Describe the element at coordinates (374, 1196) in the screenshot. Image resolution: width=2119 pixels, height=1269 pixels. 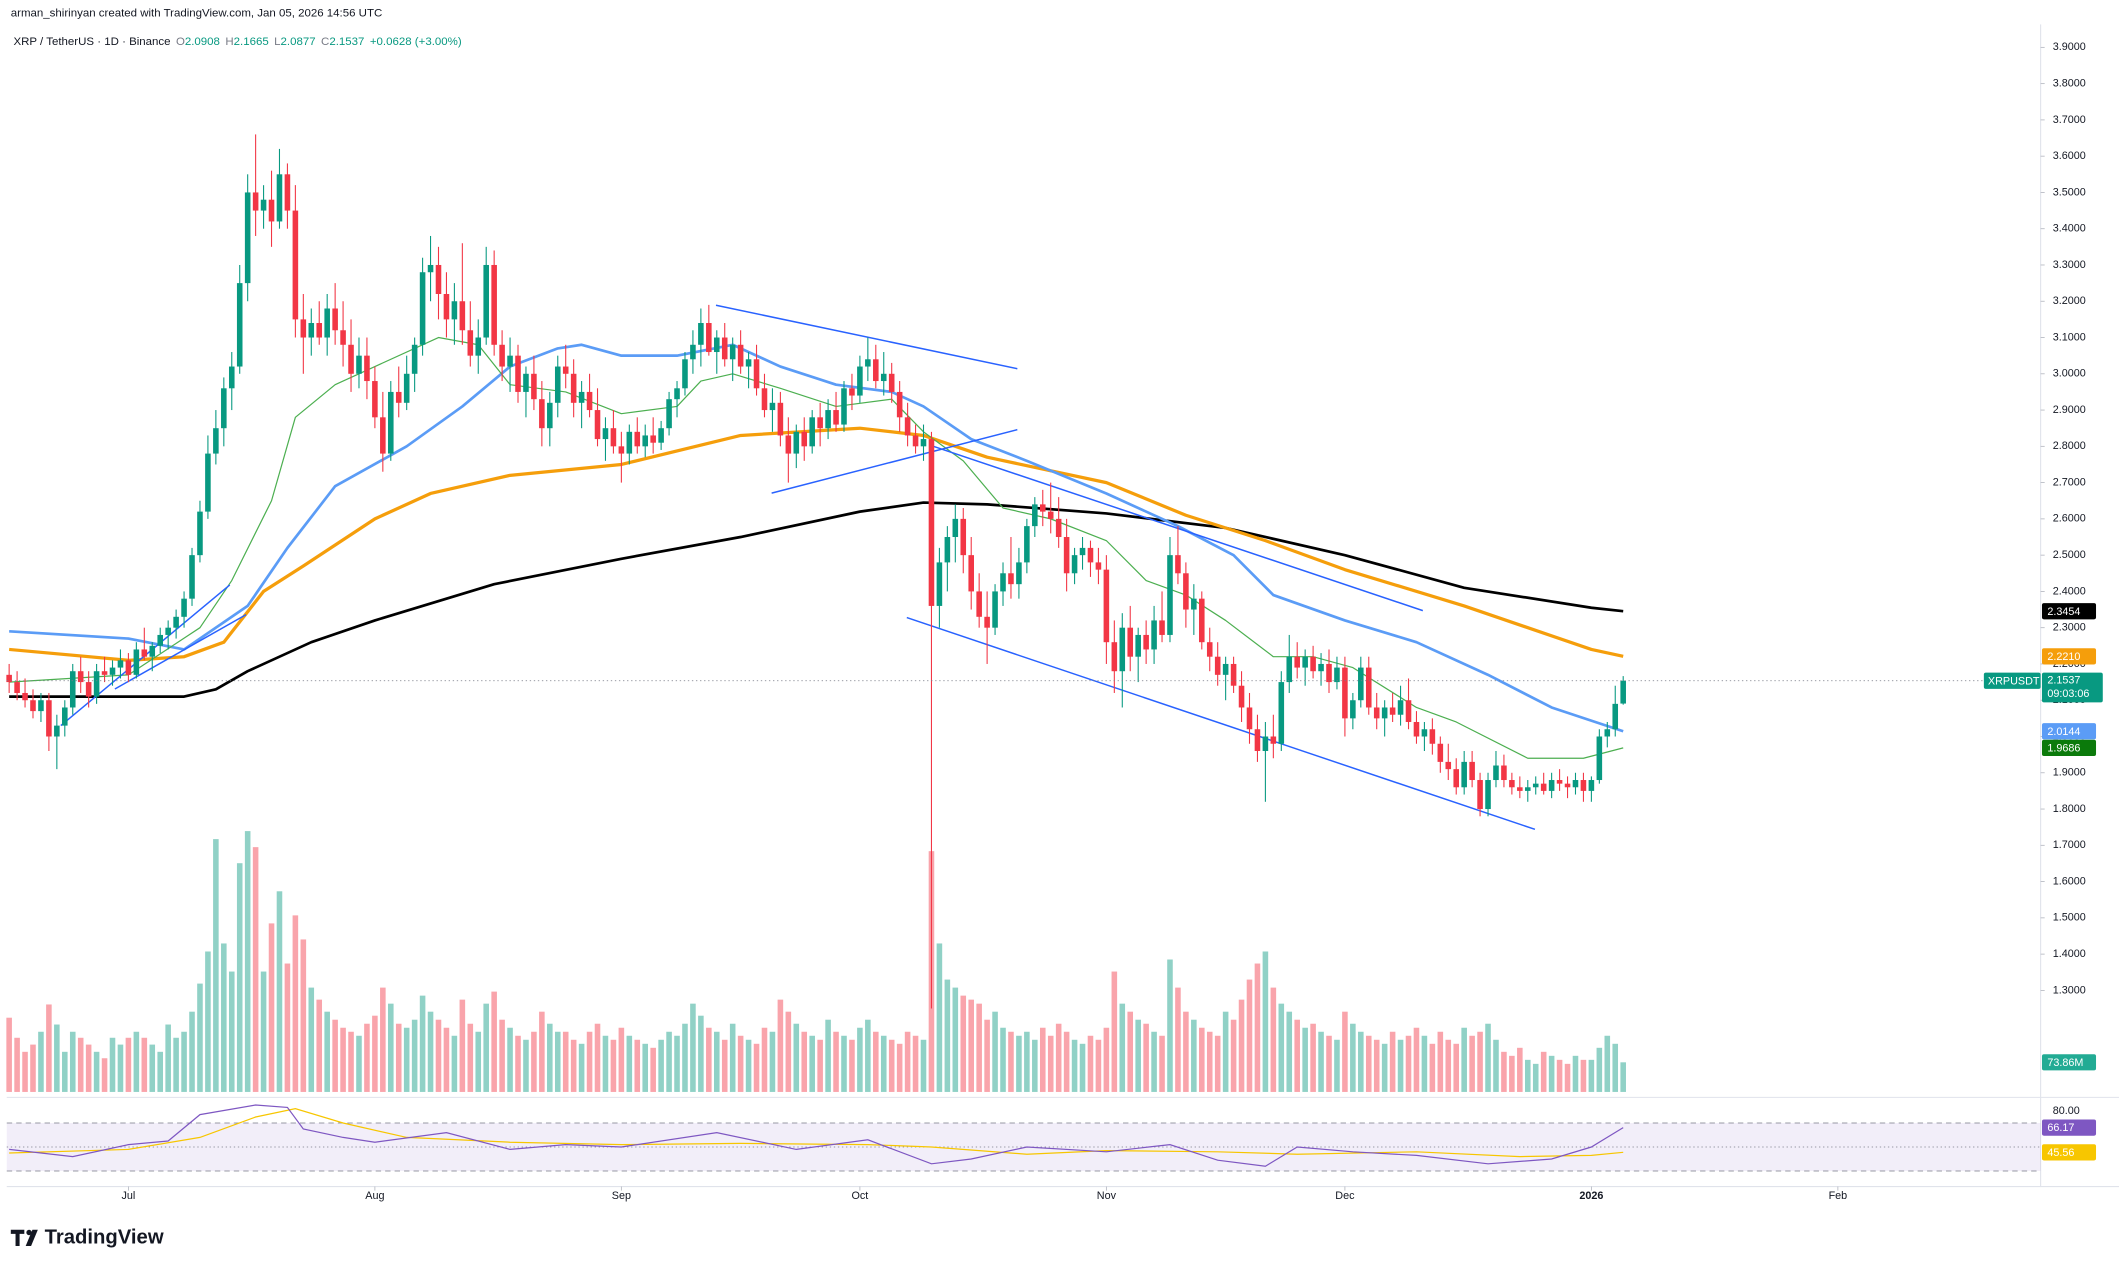
I see `x-tick-label: Aug` at that location.